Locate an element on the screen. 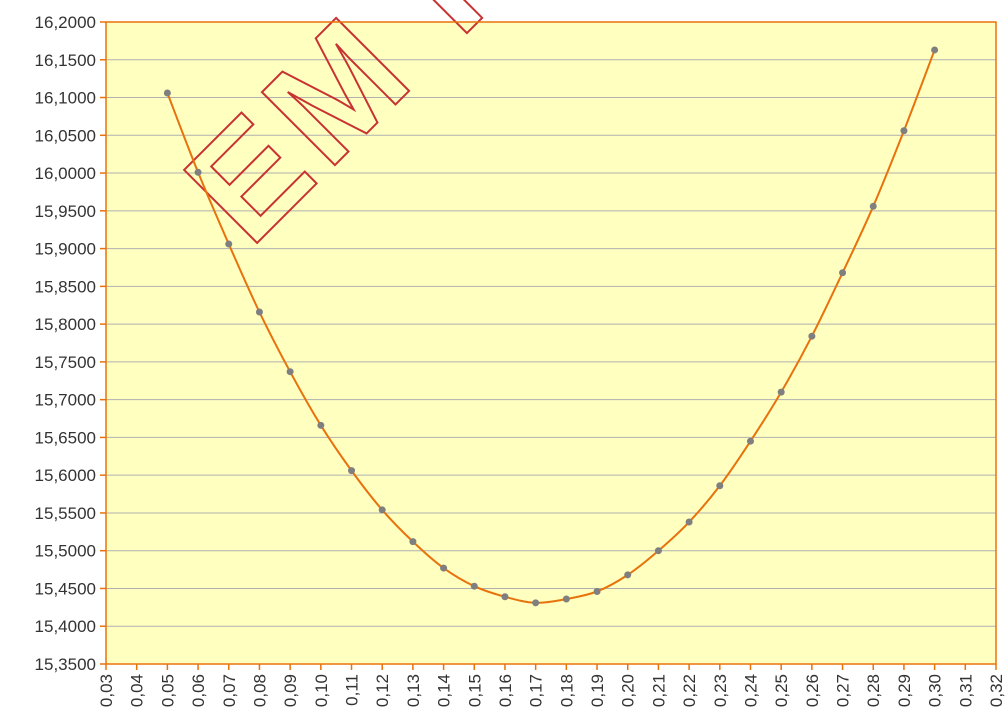 The width and height of the screenshot is (1007, 724). x-tick-label: 0,28 is located at coordinates (873, 690).